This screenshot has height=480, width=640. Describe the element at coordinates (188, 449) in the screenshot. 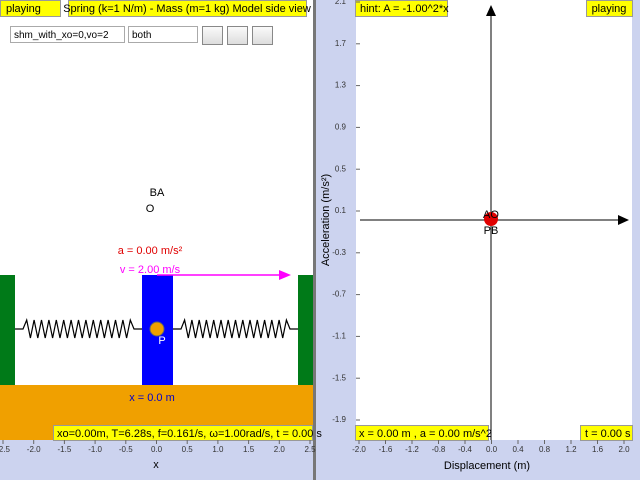

I see `x-tick-label: 0.5` at that location.